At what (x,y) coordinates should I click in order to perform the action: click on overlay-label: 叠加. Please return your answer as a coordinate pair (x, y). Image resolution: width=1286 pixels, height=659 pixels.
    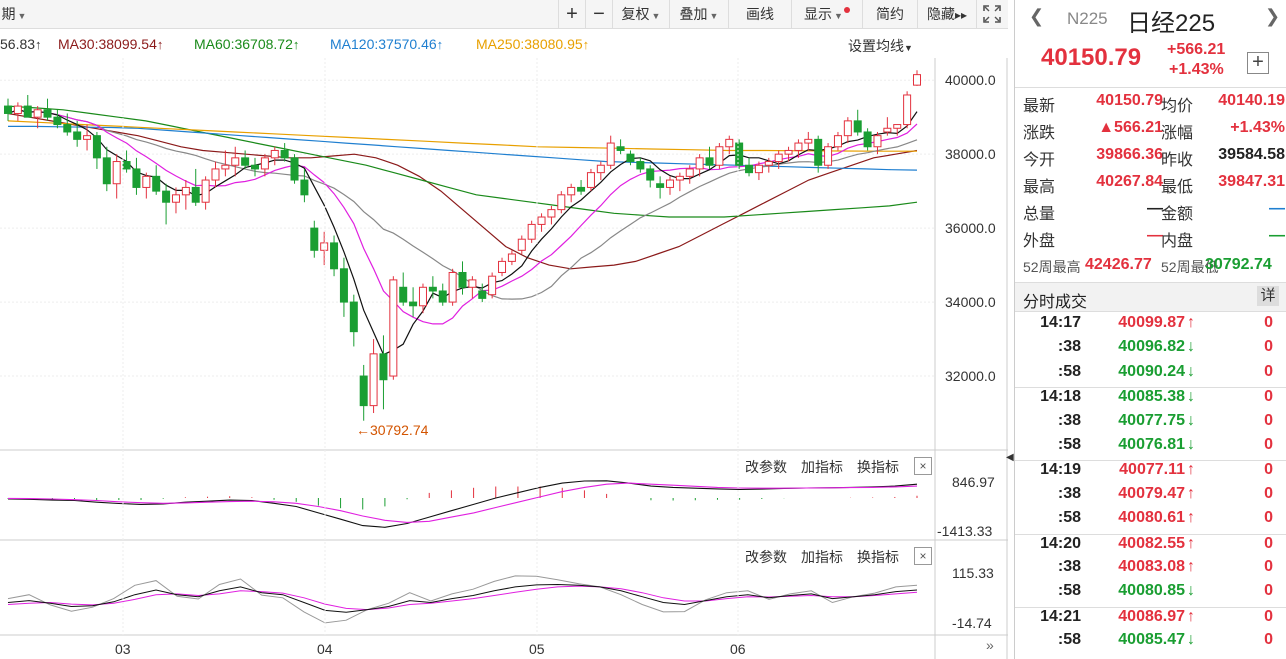
    Looking at the image, I should click on (693, 14).